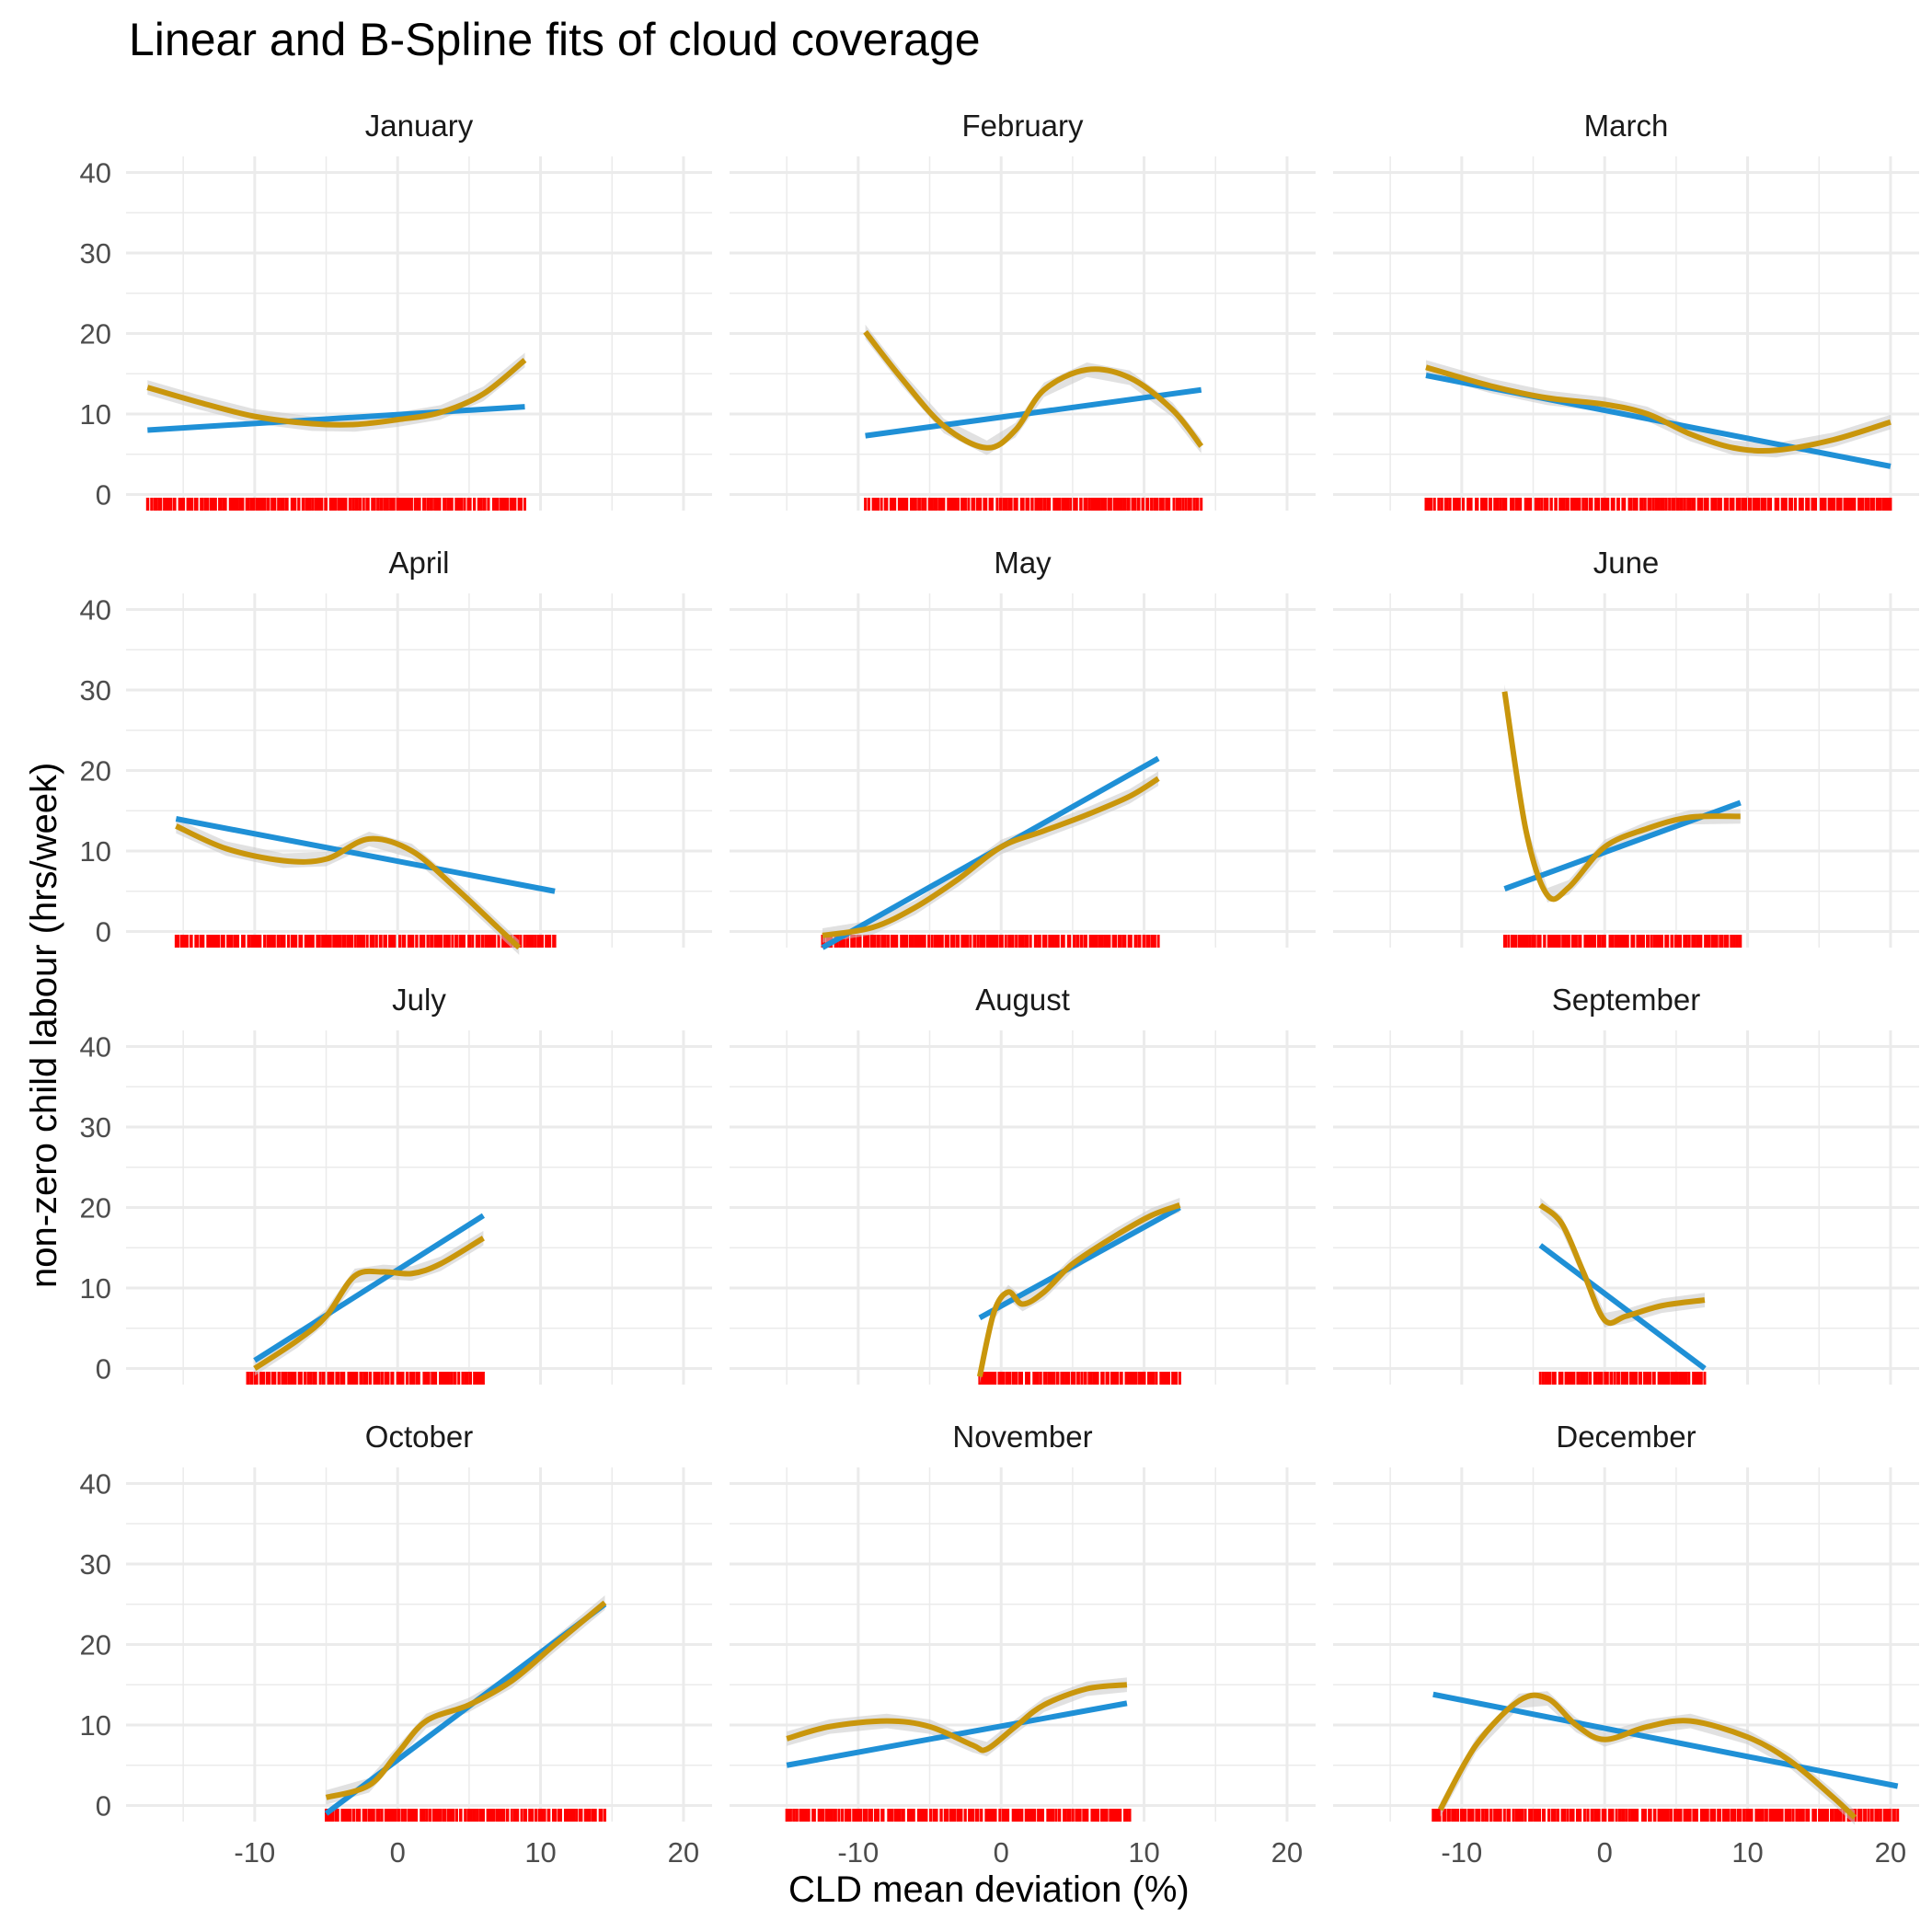 The image size is (1932, 1932). What do you see at coordinates (1023, 310) in the screenshot?
I see `facet-panel-february: February` at bounding box center [1023, 310].